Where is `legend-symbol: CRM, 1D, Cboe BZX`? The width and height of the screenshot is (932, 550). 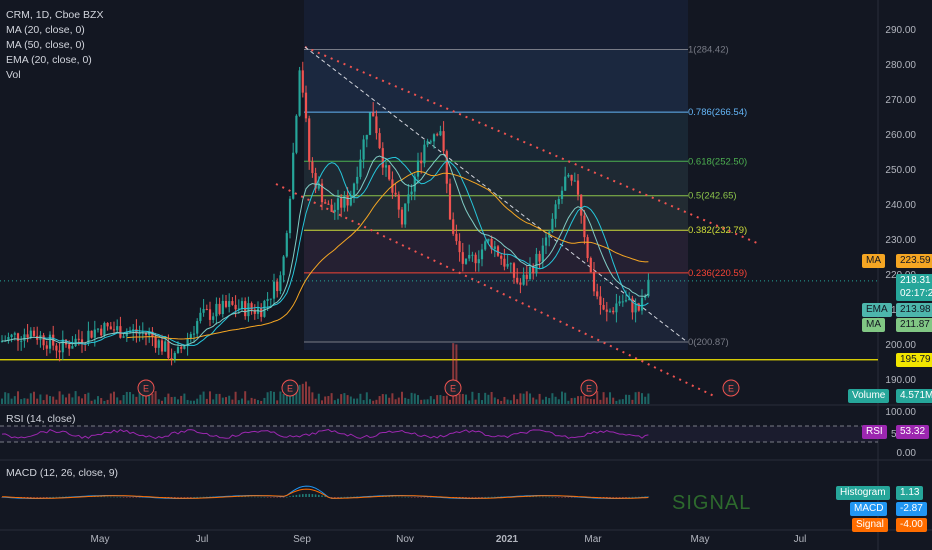
legend-symbol: CRM, 1D, Cboe BZX is located at coordinates (55, 15).